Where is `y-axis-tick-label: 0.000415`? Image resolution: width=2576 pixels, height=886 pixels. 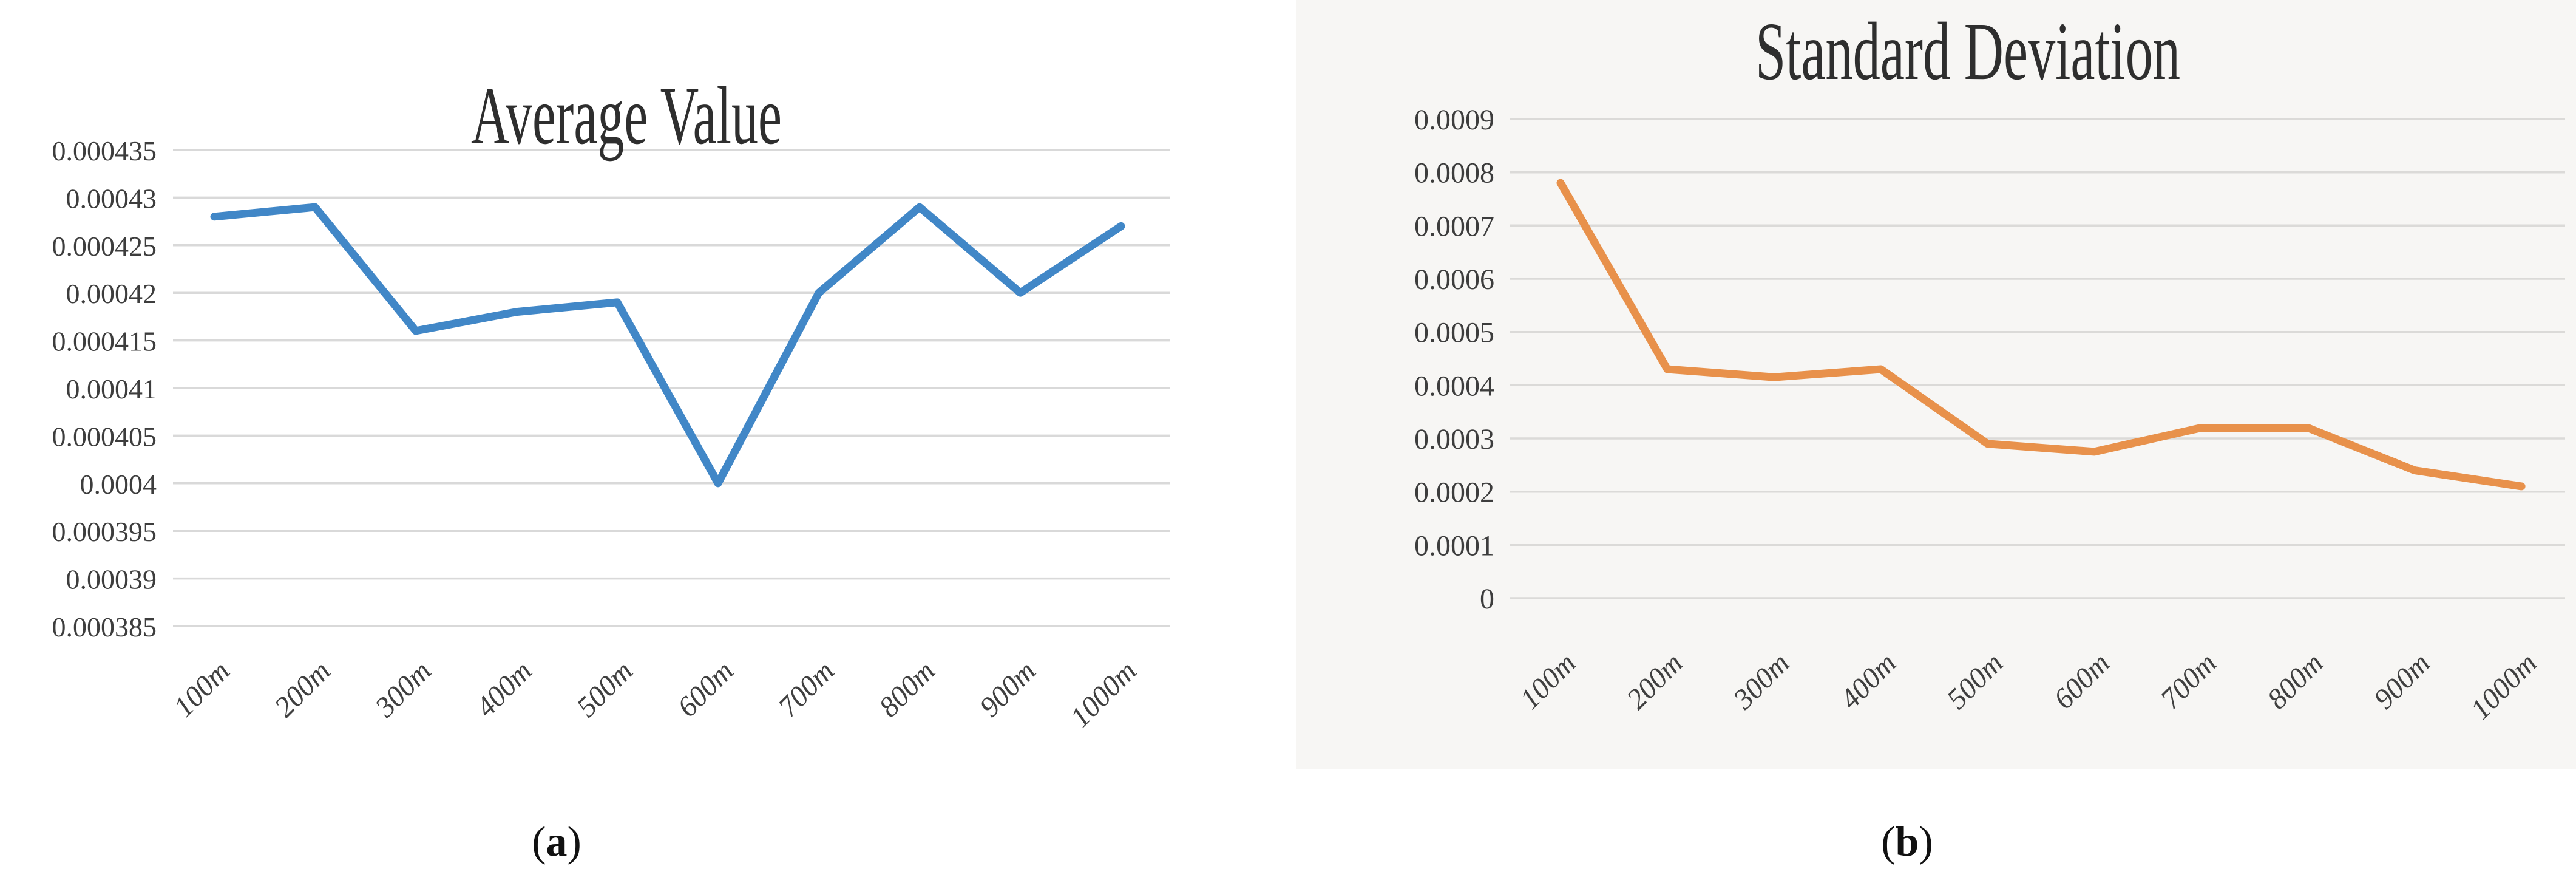
y-axis-tick-label: 0.000415 is located at coordinates (105, 342).